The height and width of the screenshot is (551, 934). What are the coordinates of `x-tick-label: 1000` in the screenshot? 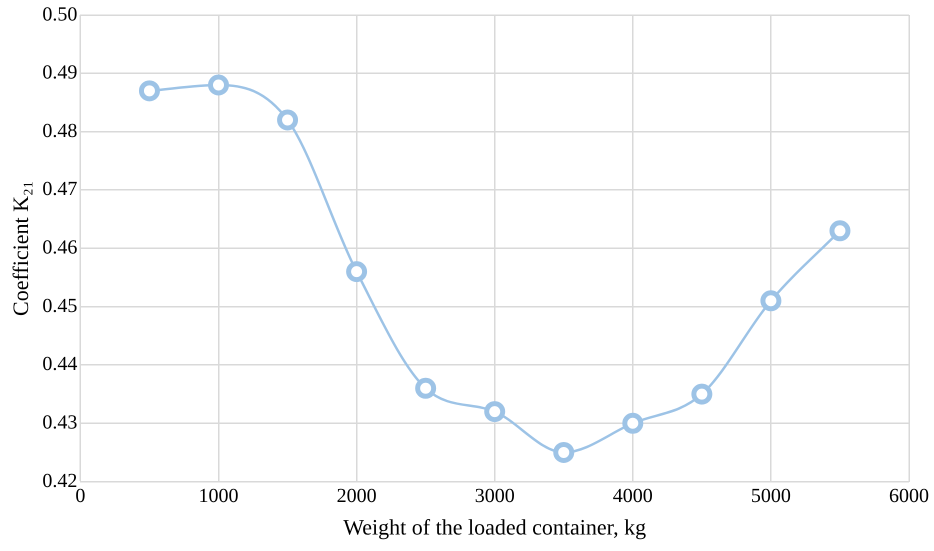 It's located at (218, 495).